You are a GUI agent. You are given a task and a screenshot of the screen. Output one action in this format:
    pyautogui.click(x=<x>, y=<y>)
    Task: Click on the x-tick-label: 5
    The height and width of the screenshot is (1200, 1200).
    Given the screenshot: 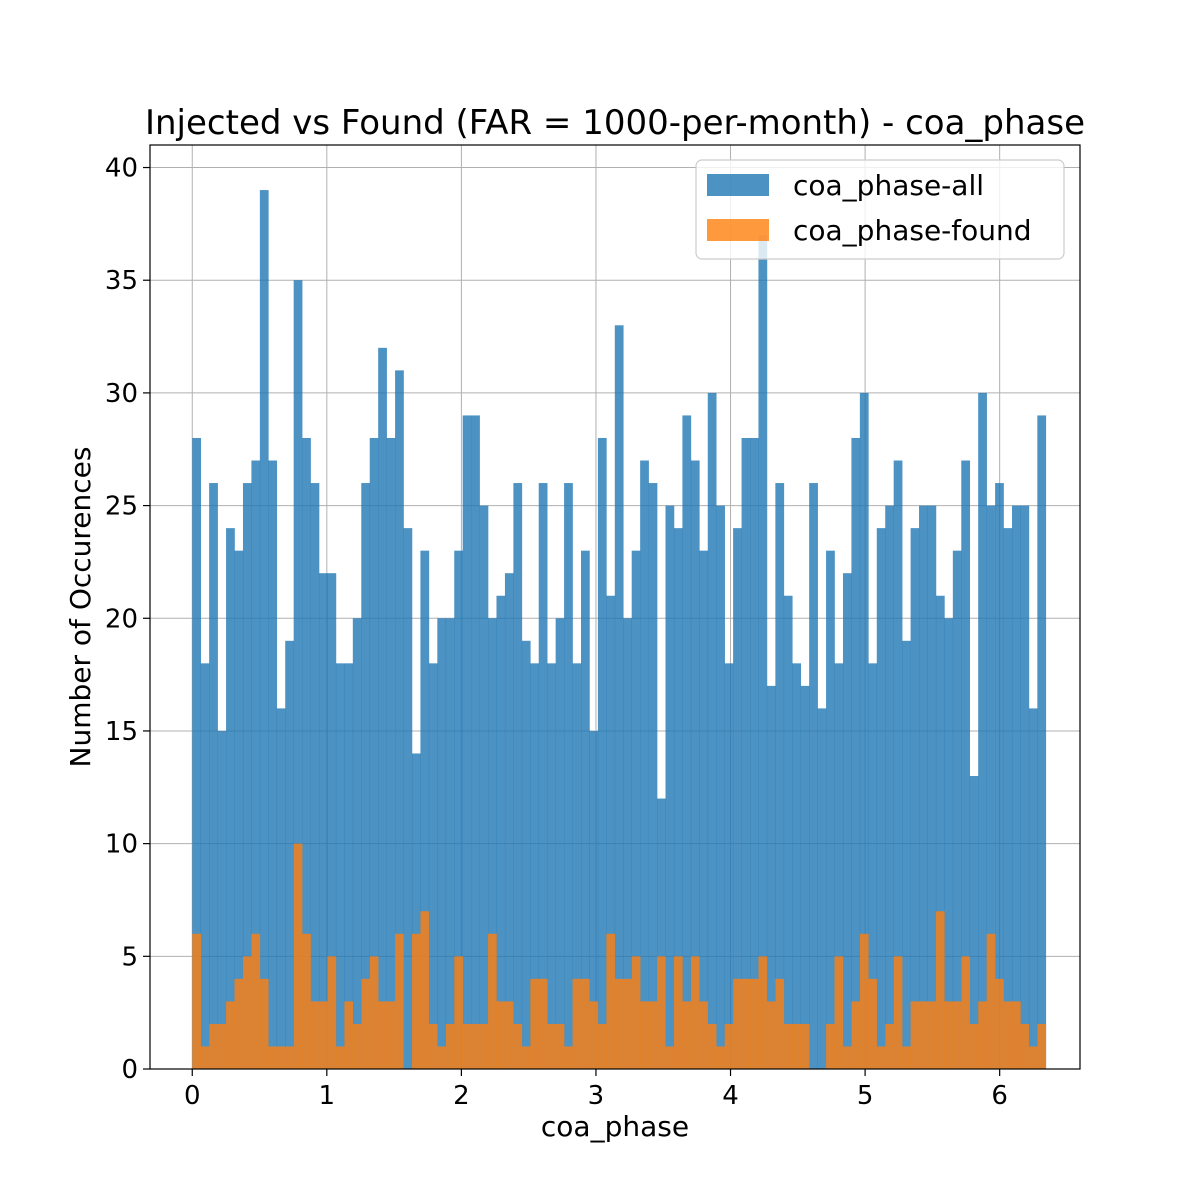 What is the action you would take?
    pyautogui.click(x=865, y=1096)
    